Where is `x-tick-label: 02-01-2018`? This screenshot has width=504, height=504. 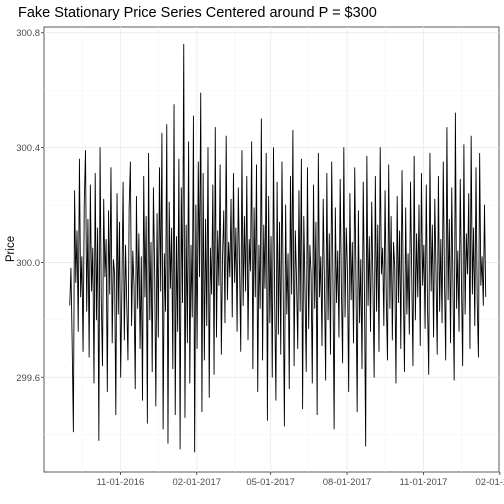
x-tick-label: 02-01-2018 is located at coordinates (490, 482).